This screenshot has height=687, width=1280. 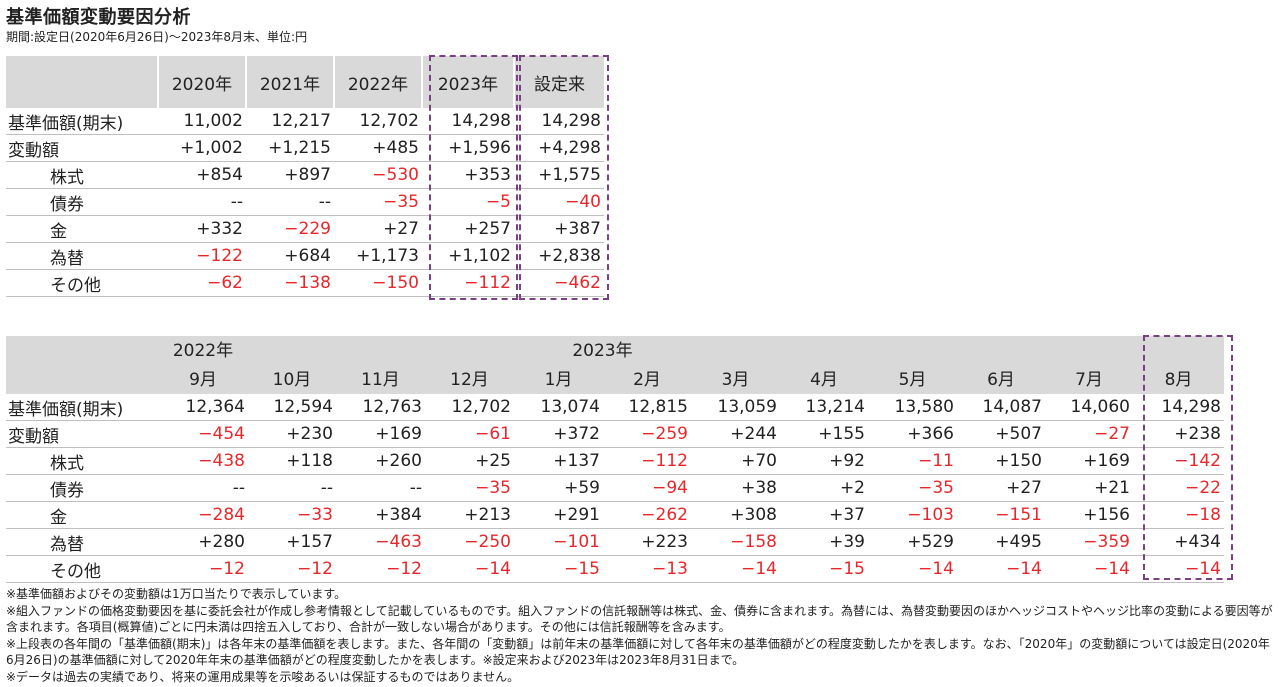 What do you see at coordinates (82, 175) in the screenshot?
I see `row-label: 株式` at bounding box center [82, 175].